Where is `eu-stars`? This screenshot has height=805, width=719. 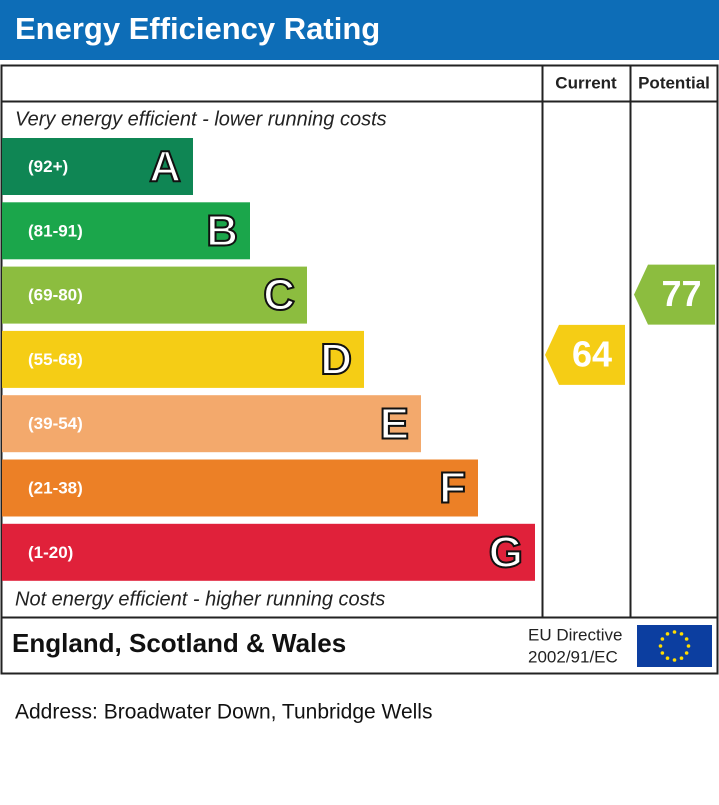
eu-stars is located at coordinates (674, 646).